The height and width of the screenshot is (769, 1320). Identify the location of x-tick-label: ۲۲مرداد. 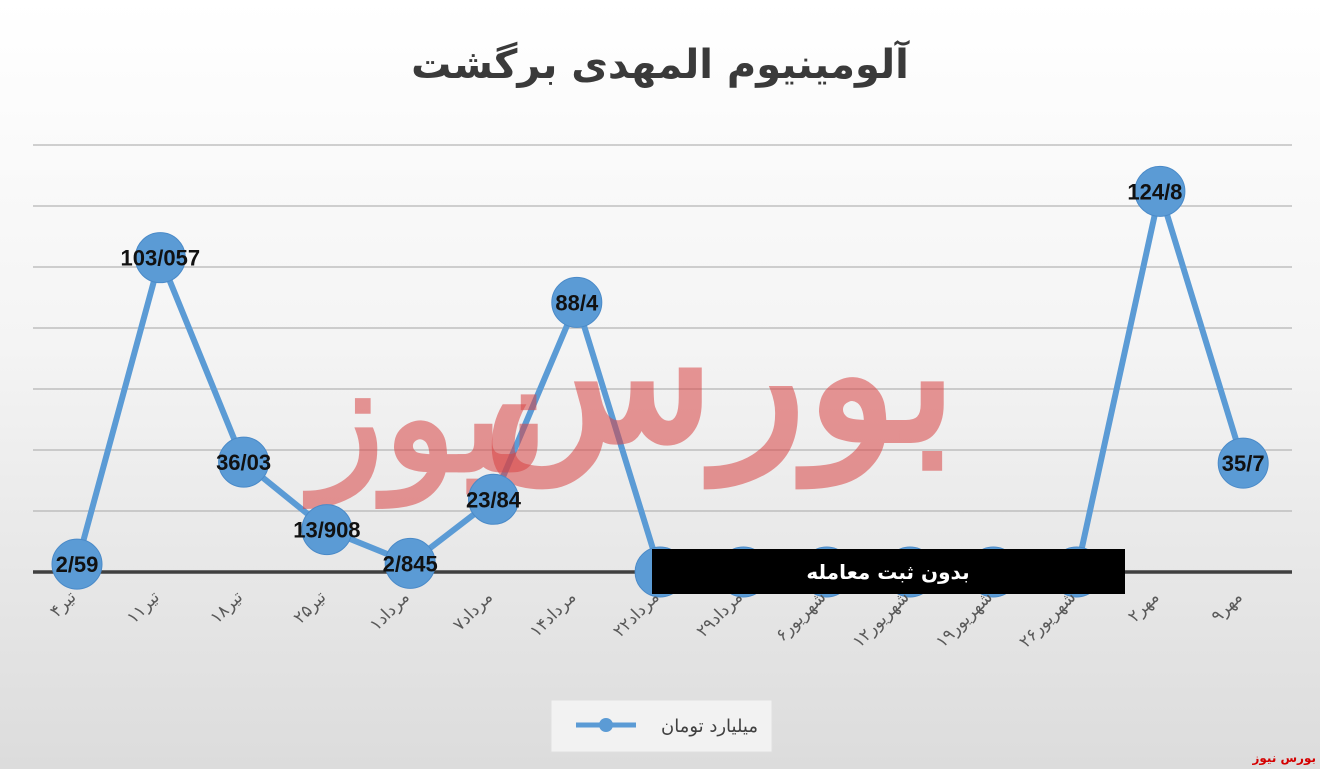
(636, 614).